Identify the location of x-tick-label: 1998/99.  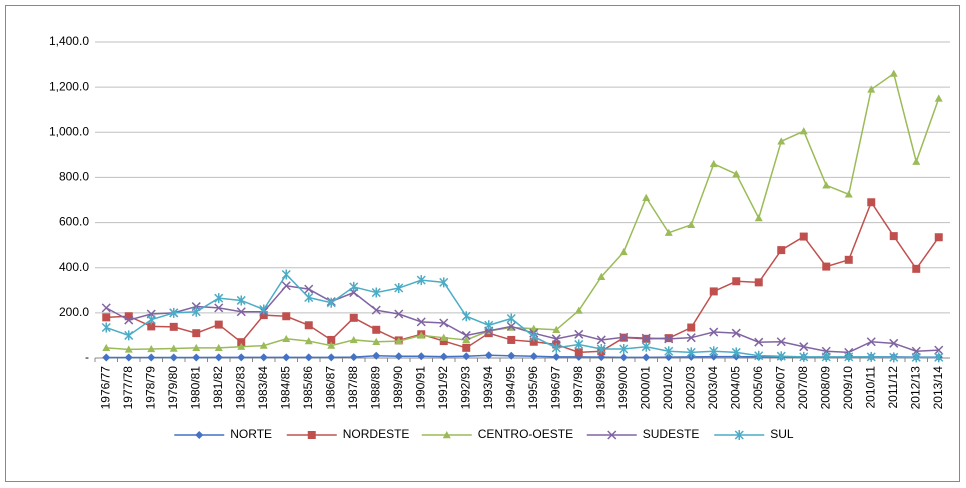
(600, 388).